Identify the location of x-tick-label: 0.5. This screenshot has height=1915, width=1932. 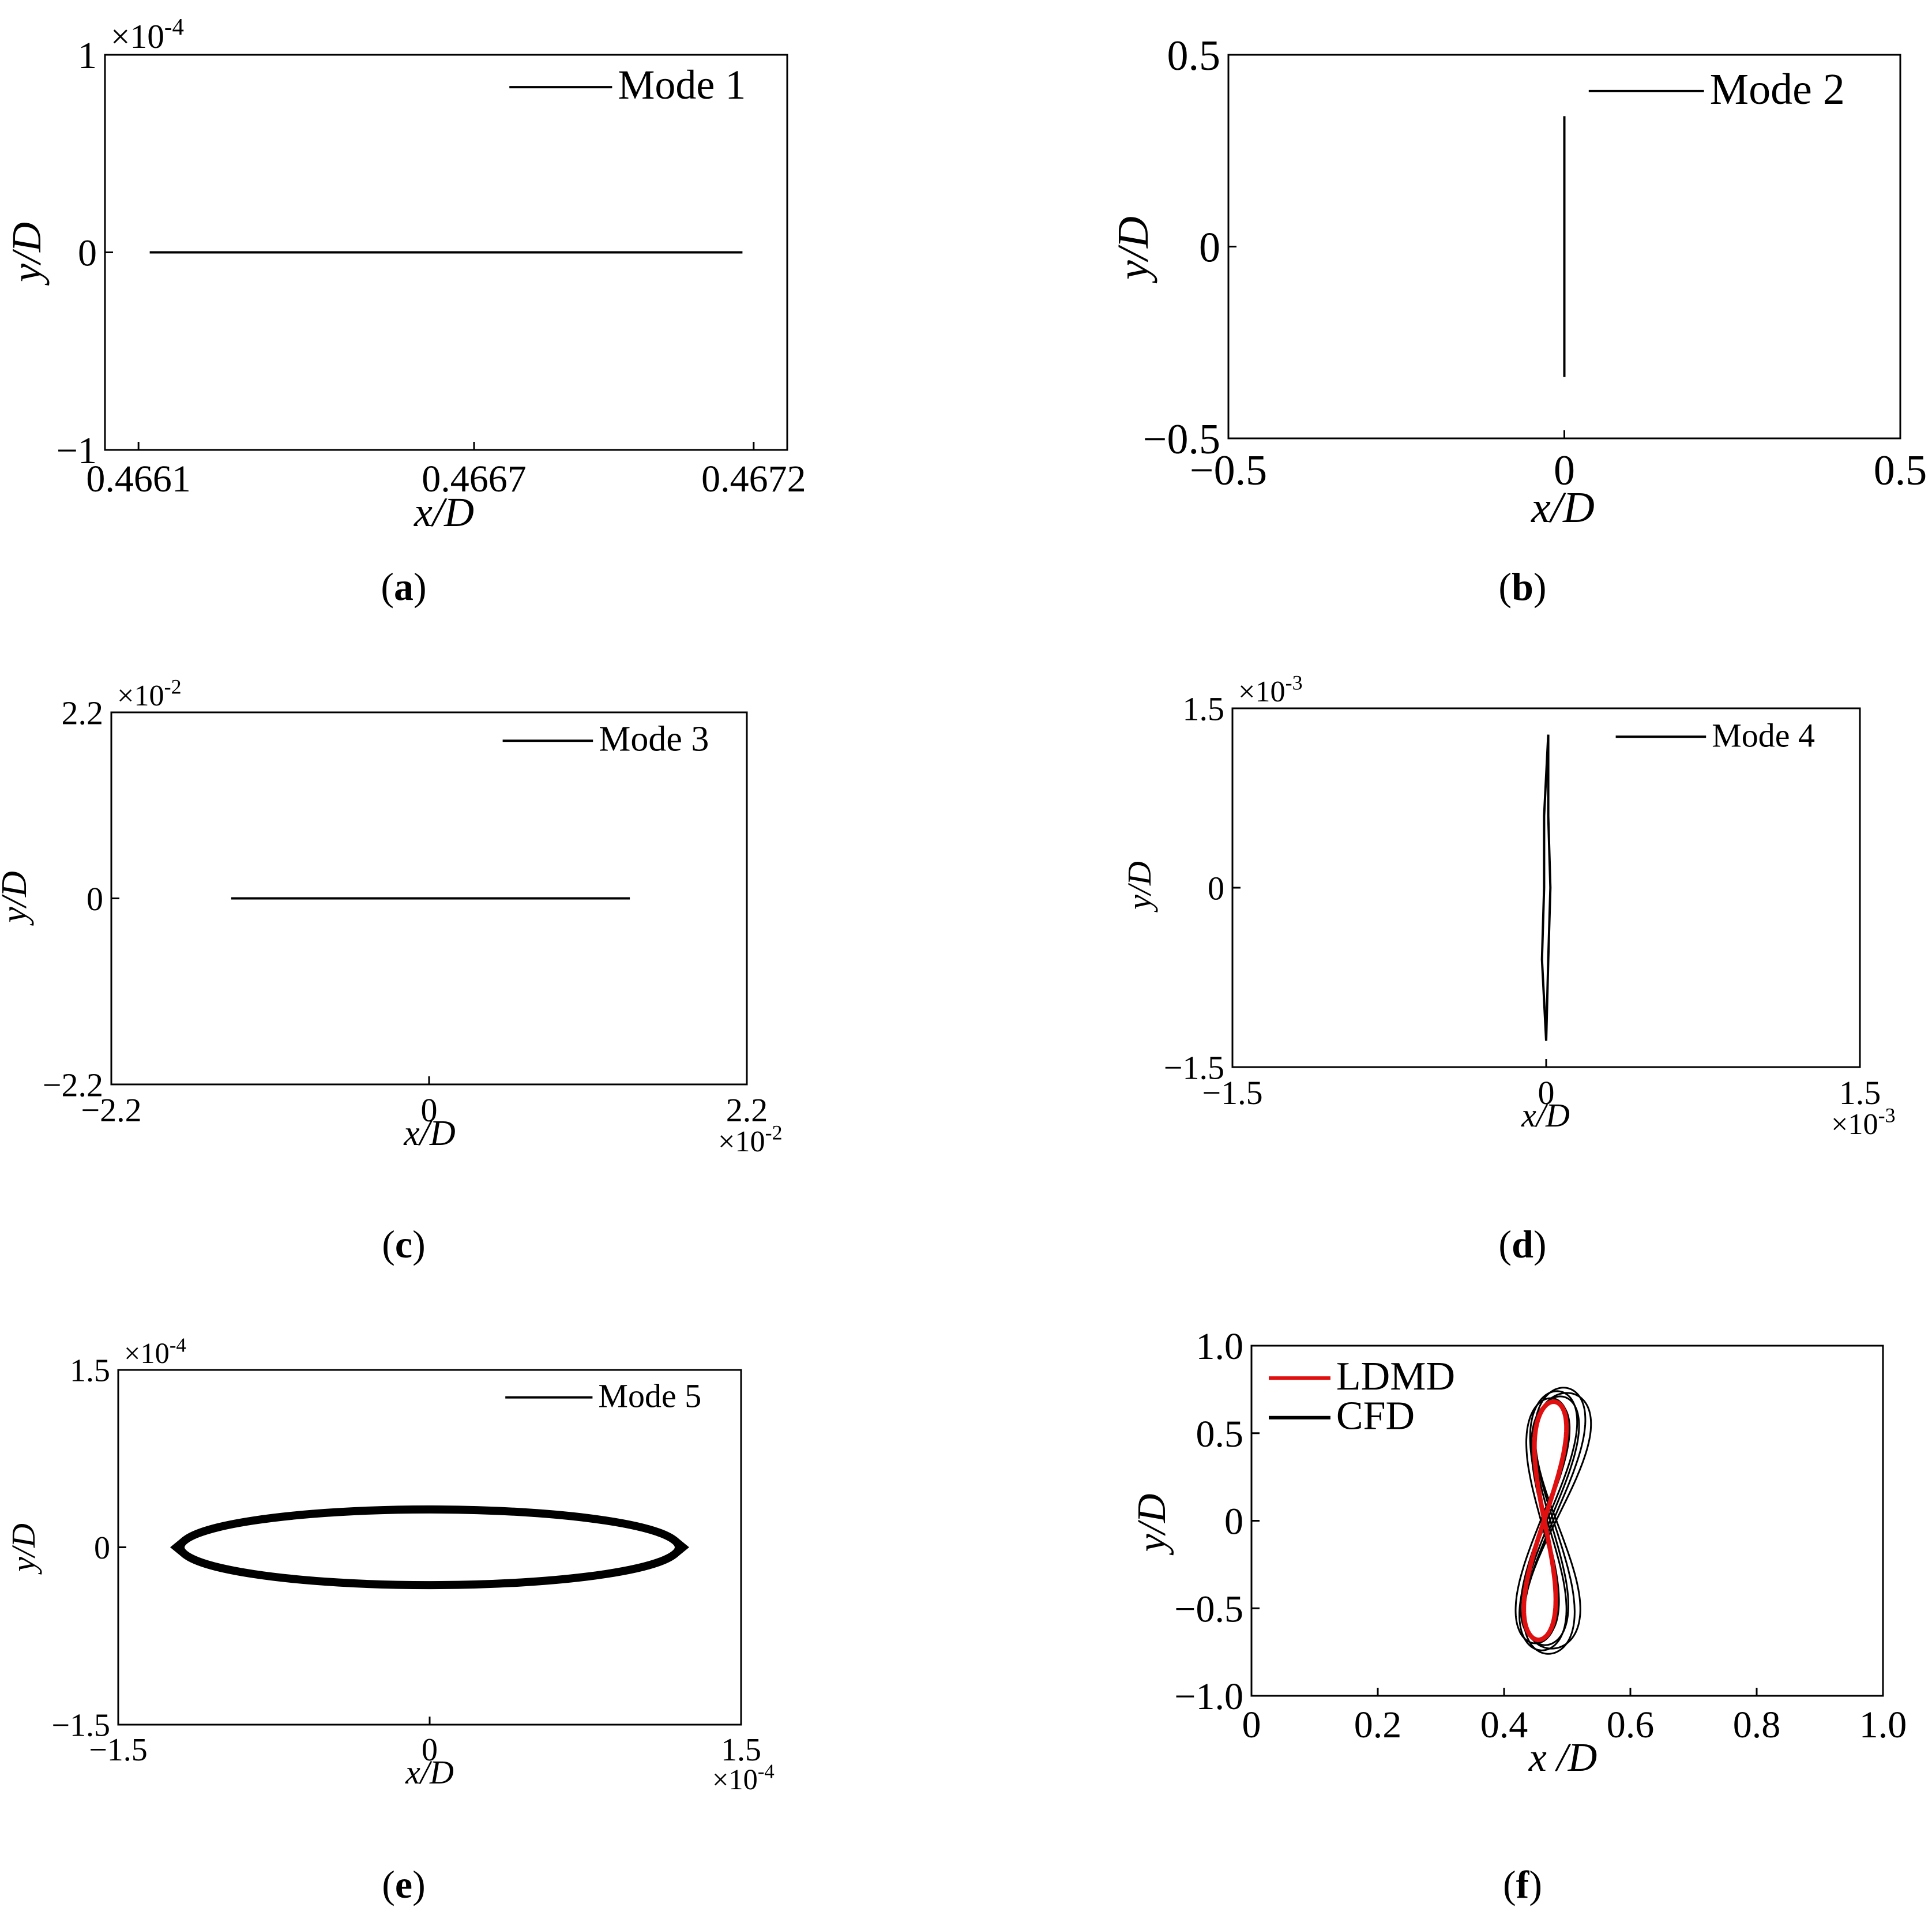
(1900, 470).